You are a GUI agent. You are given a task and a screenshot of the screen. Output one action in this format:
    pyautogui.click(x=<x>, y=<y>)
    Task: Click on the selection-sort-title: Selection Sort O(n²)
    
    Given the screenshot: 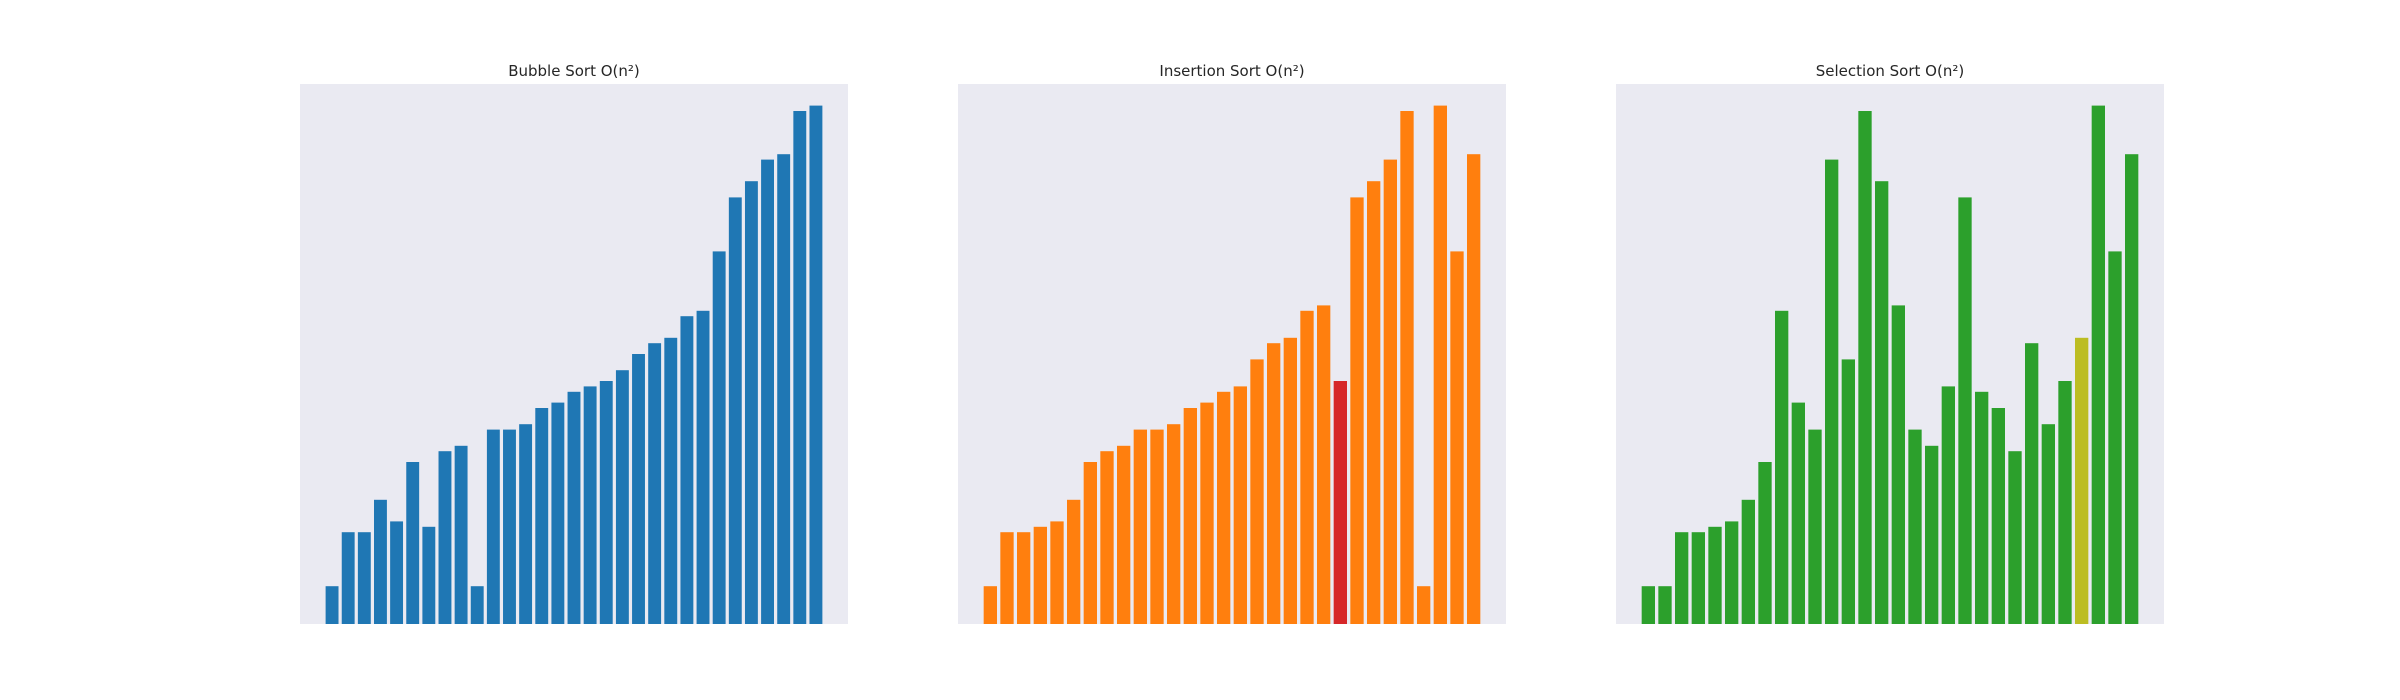 What is the action you would take?
    pyautogui.click(x=1890, y=71)
    